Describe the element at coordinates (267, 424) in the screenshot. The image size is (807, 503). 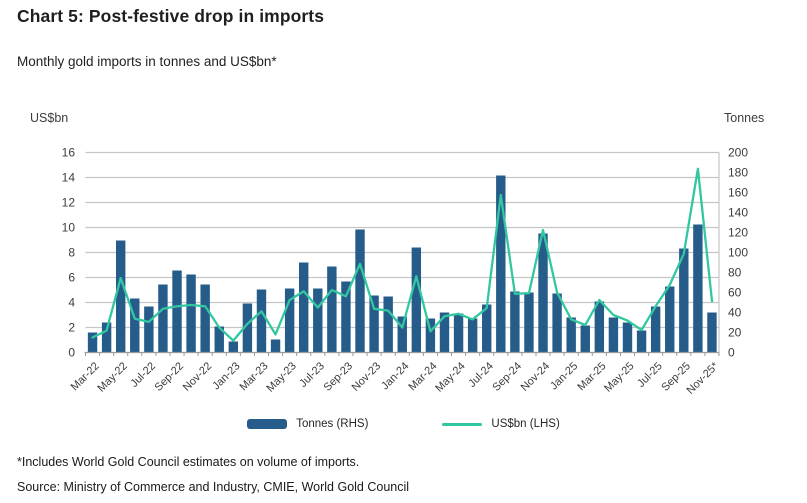
I see `tonnes-swatch-icon` at that location.